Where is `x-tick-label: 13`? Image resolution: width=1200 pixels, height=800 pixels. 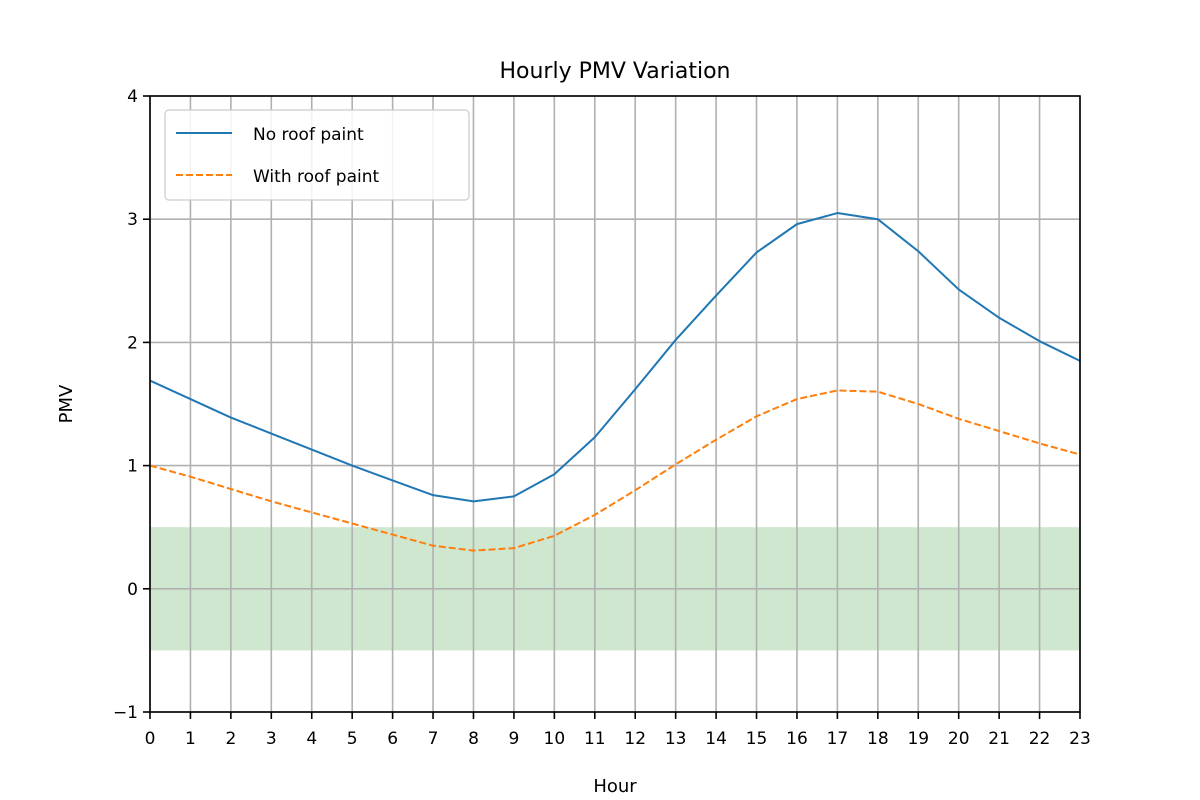 x-tick-label: 13 is located at coordinates (676, 739).